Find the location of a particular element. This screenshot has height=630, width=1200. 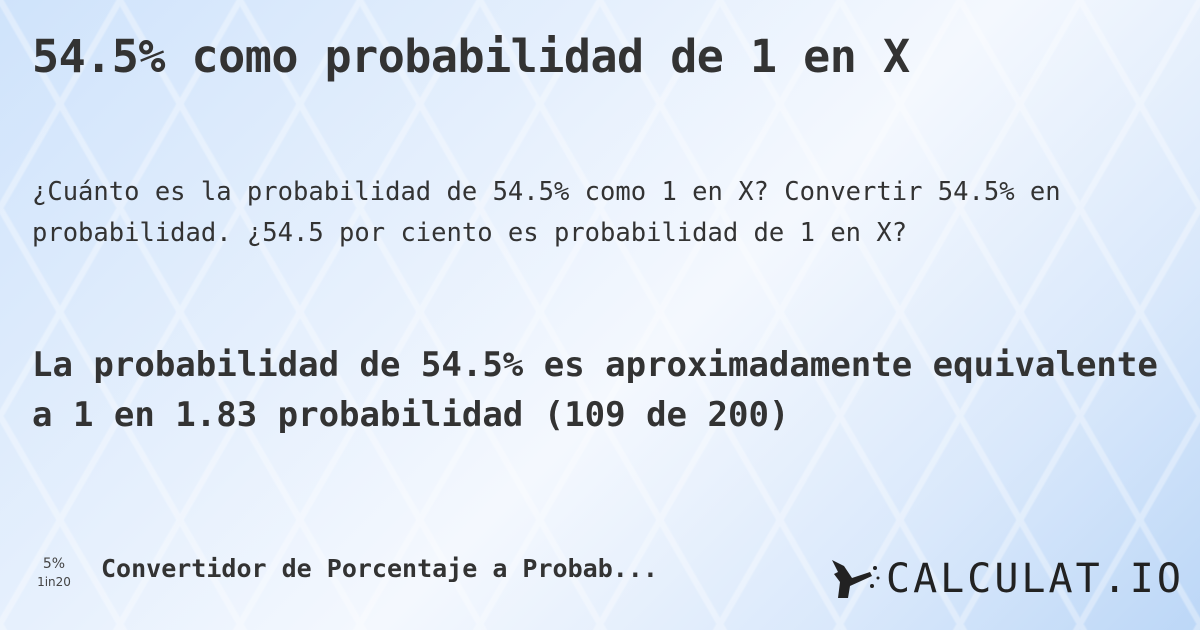

mini-odds: 1in20 is located at coordinates (54, 582).